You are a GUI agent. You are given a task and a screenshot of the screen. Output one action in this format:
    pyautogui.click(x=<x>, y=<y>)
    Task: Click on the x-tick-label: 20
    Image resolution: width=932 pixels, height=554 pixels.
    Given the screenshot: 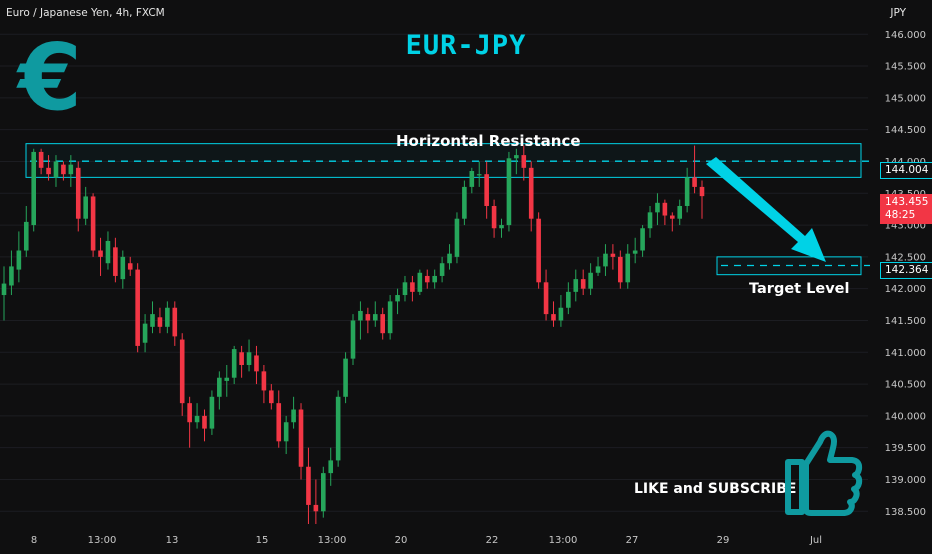 What is the action you would take?
    pyautogui.click(x=401, y=540)
    